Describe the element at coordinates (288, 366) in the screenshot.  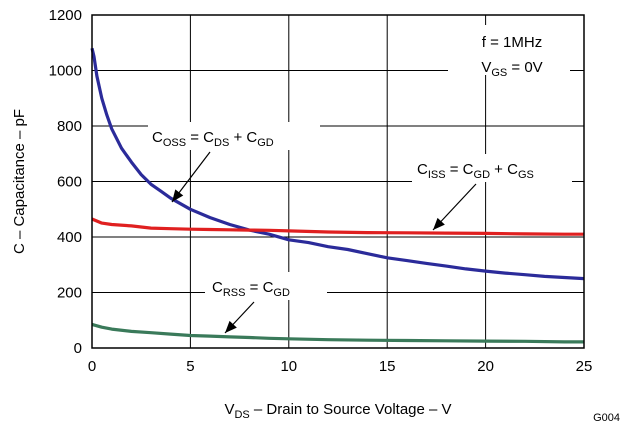
I see `x-tick-label: 10` at that location.